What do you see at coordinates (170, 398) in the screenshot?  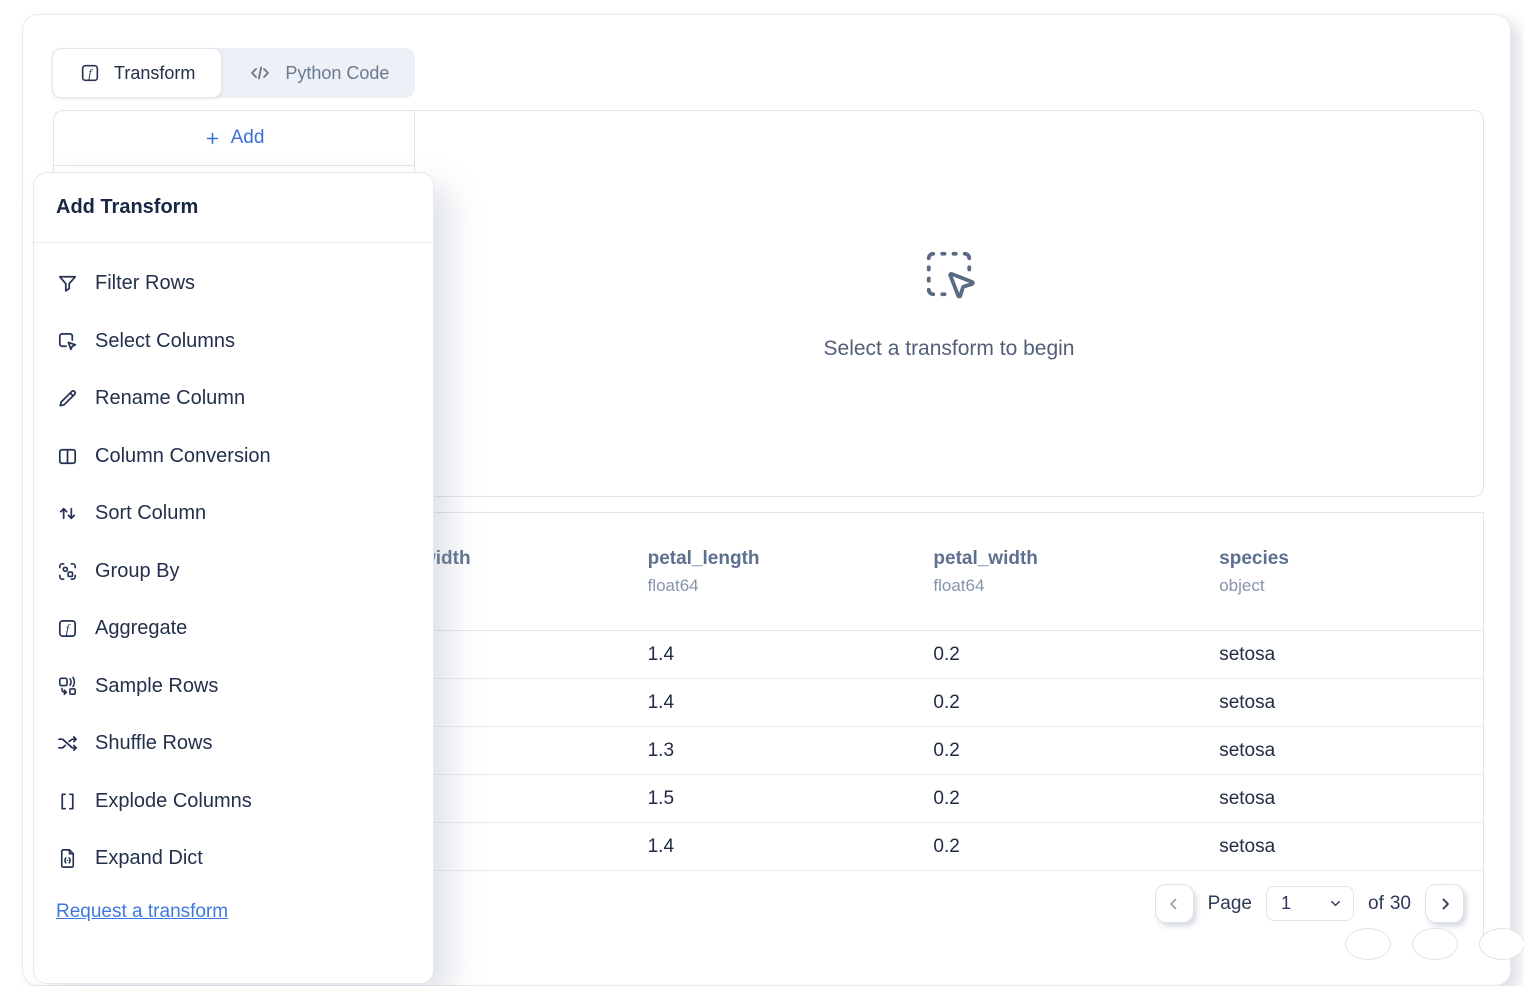 I see `menu-item-label: Rename Column` at bounding box center [170, 398].